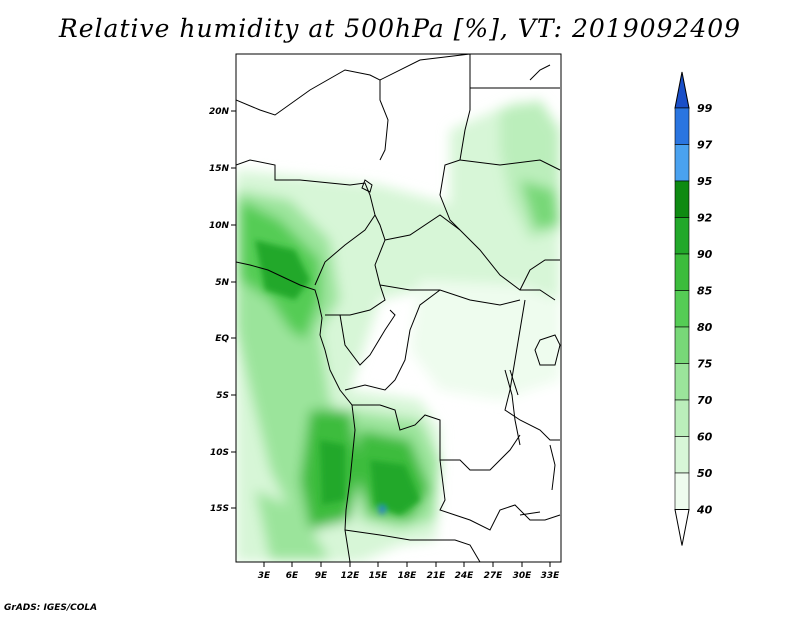 This screenshot has height=618, width=800. I want to click on lon-label-9e: 9E, so click(321, 576).